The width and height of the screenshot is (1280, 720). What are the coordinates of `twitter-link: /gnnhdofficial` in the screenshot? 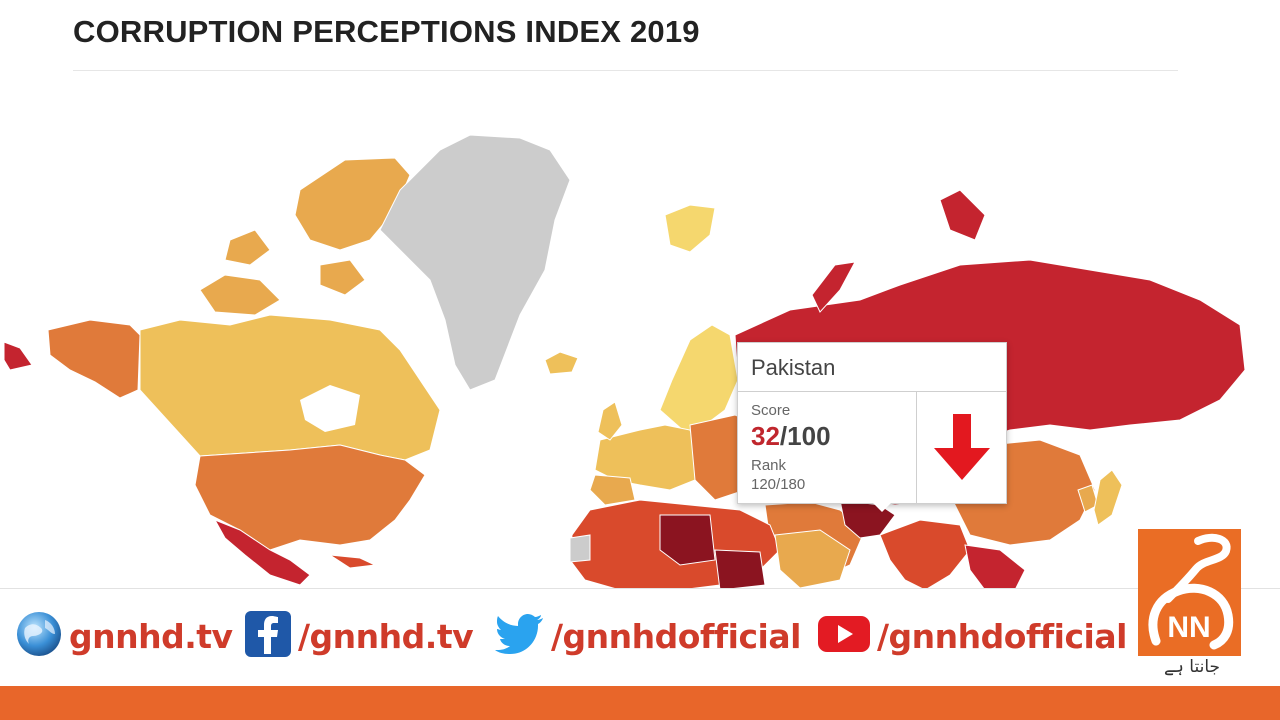 It's located at (648, 636).